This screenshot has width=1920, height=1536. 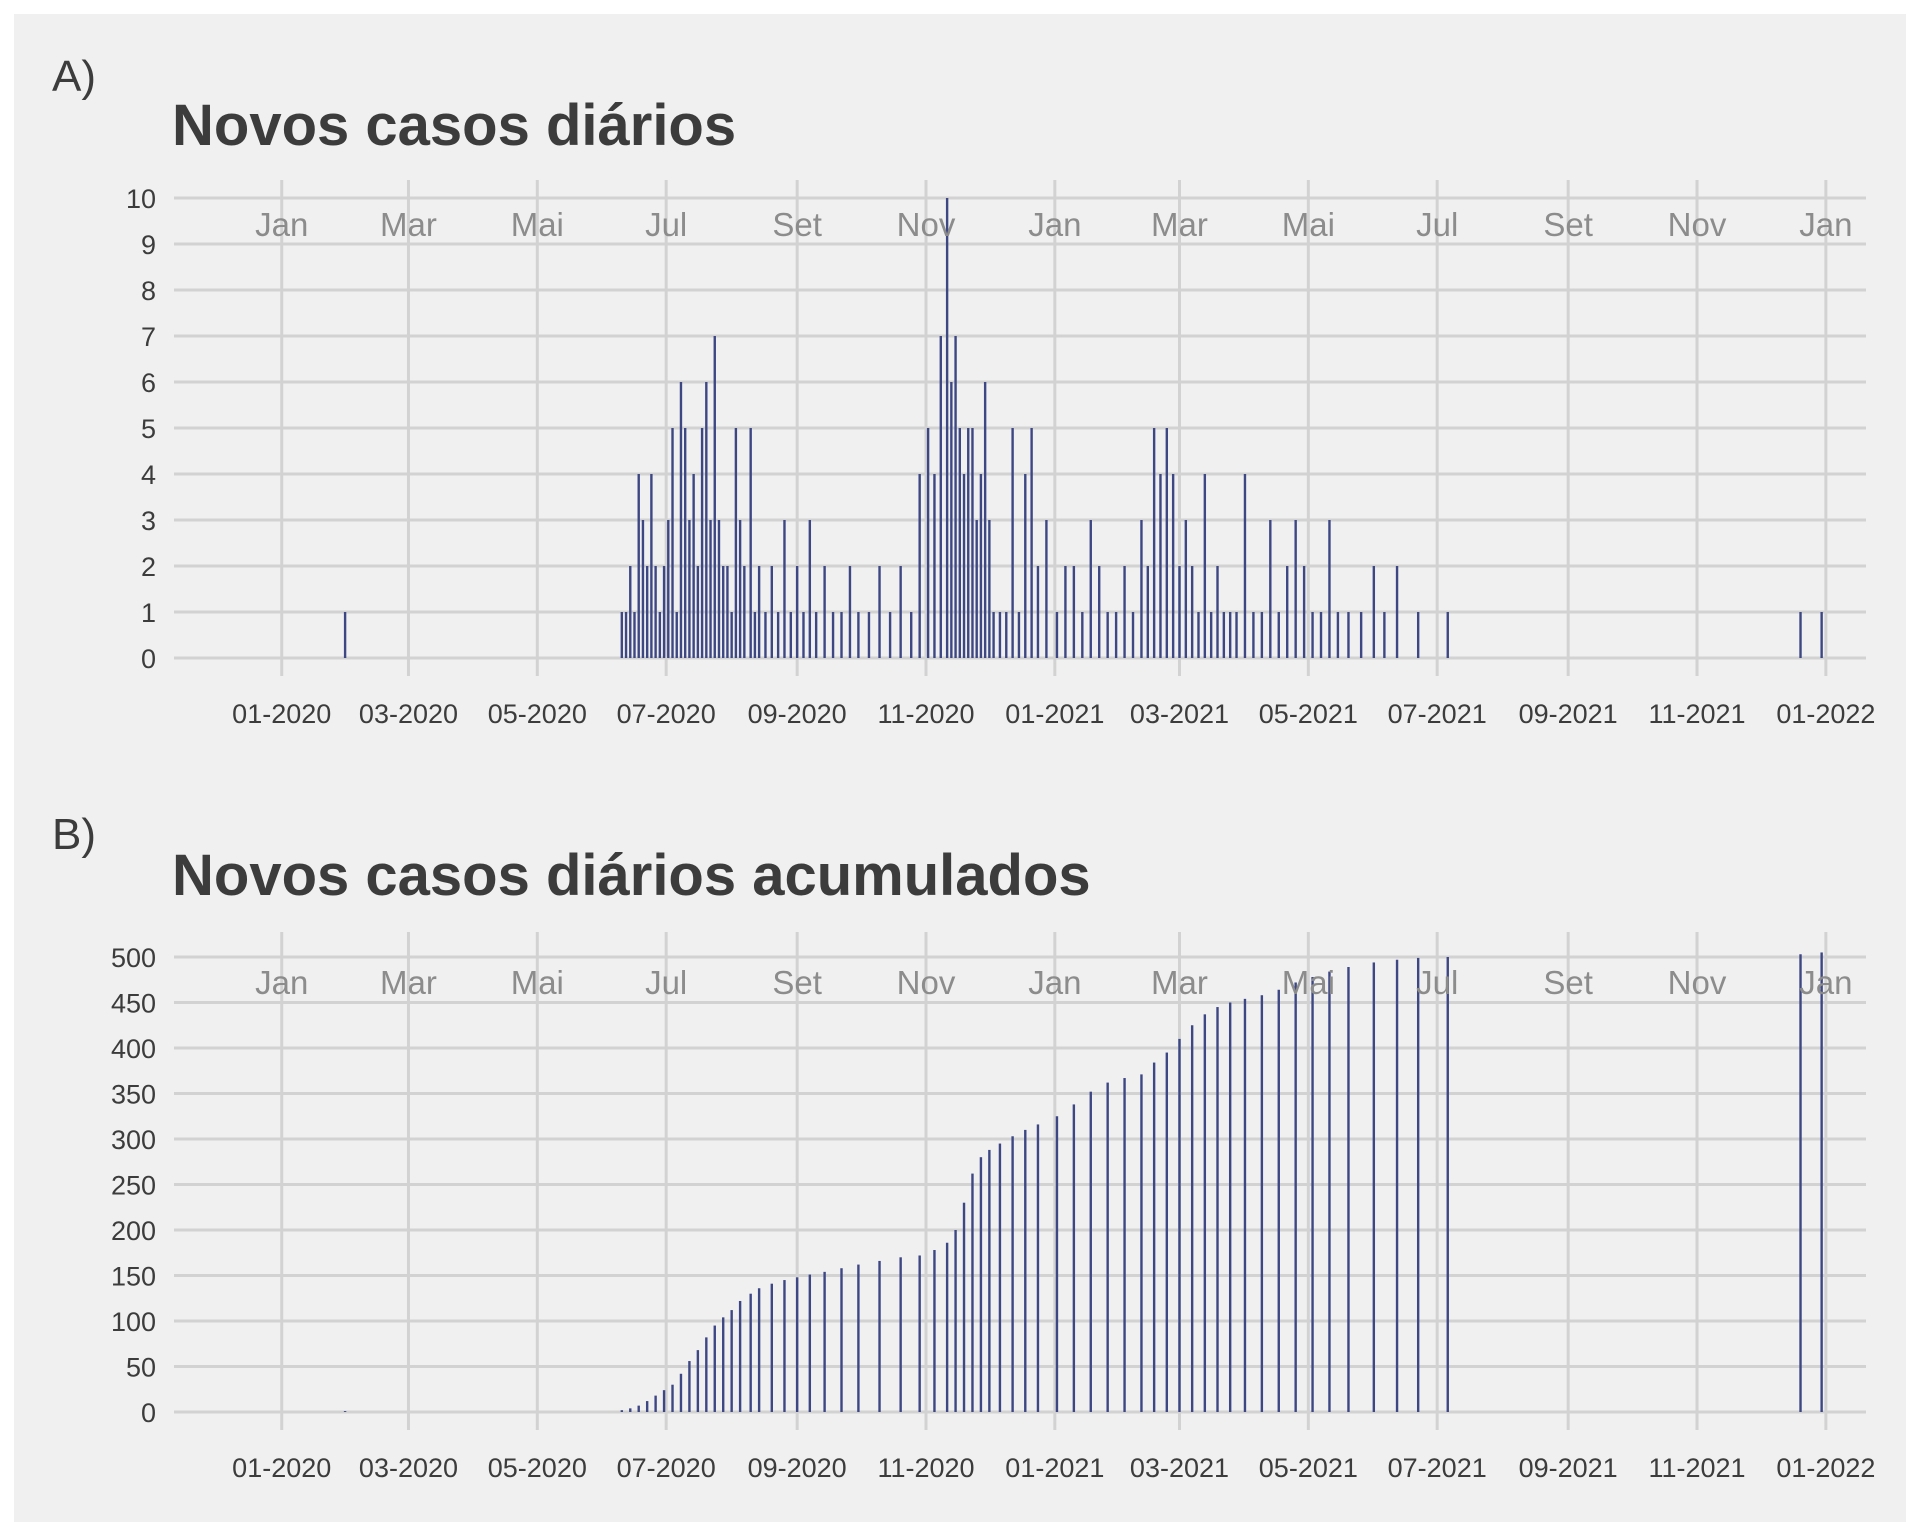 I want to click on daily-month-label: Set, so click(x=797, y=224).